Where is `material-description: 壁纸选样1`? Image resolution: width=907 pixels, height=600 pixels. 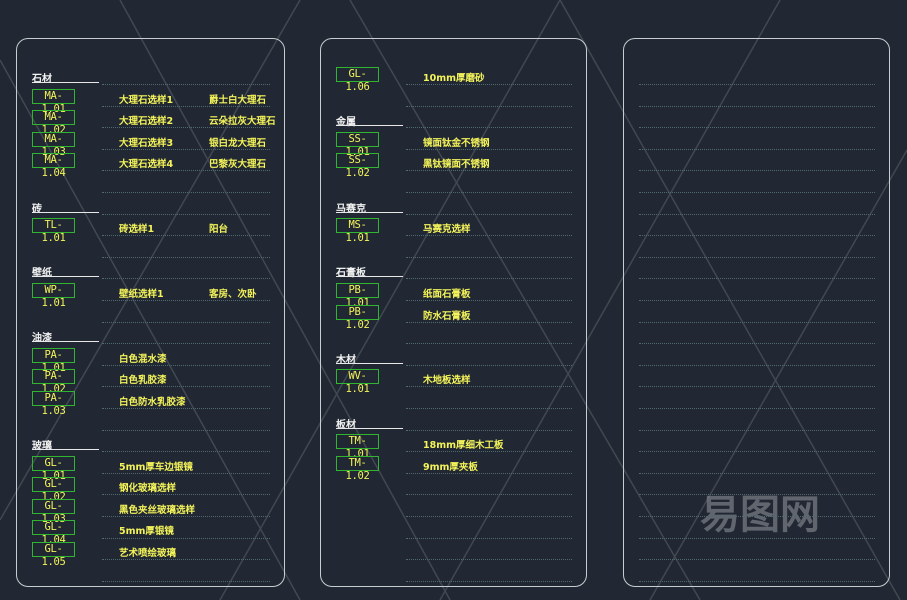 material-description: 壁纸选样1 is located at coordinates (141, 294).